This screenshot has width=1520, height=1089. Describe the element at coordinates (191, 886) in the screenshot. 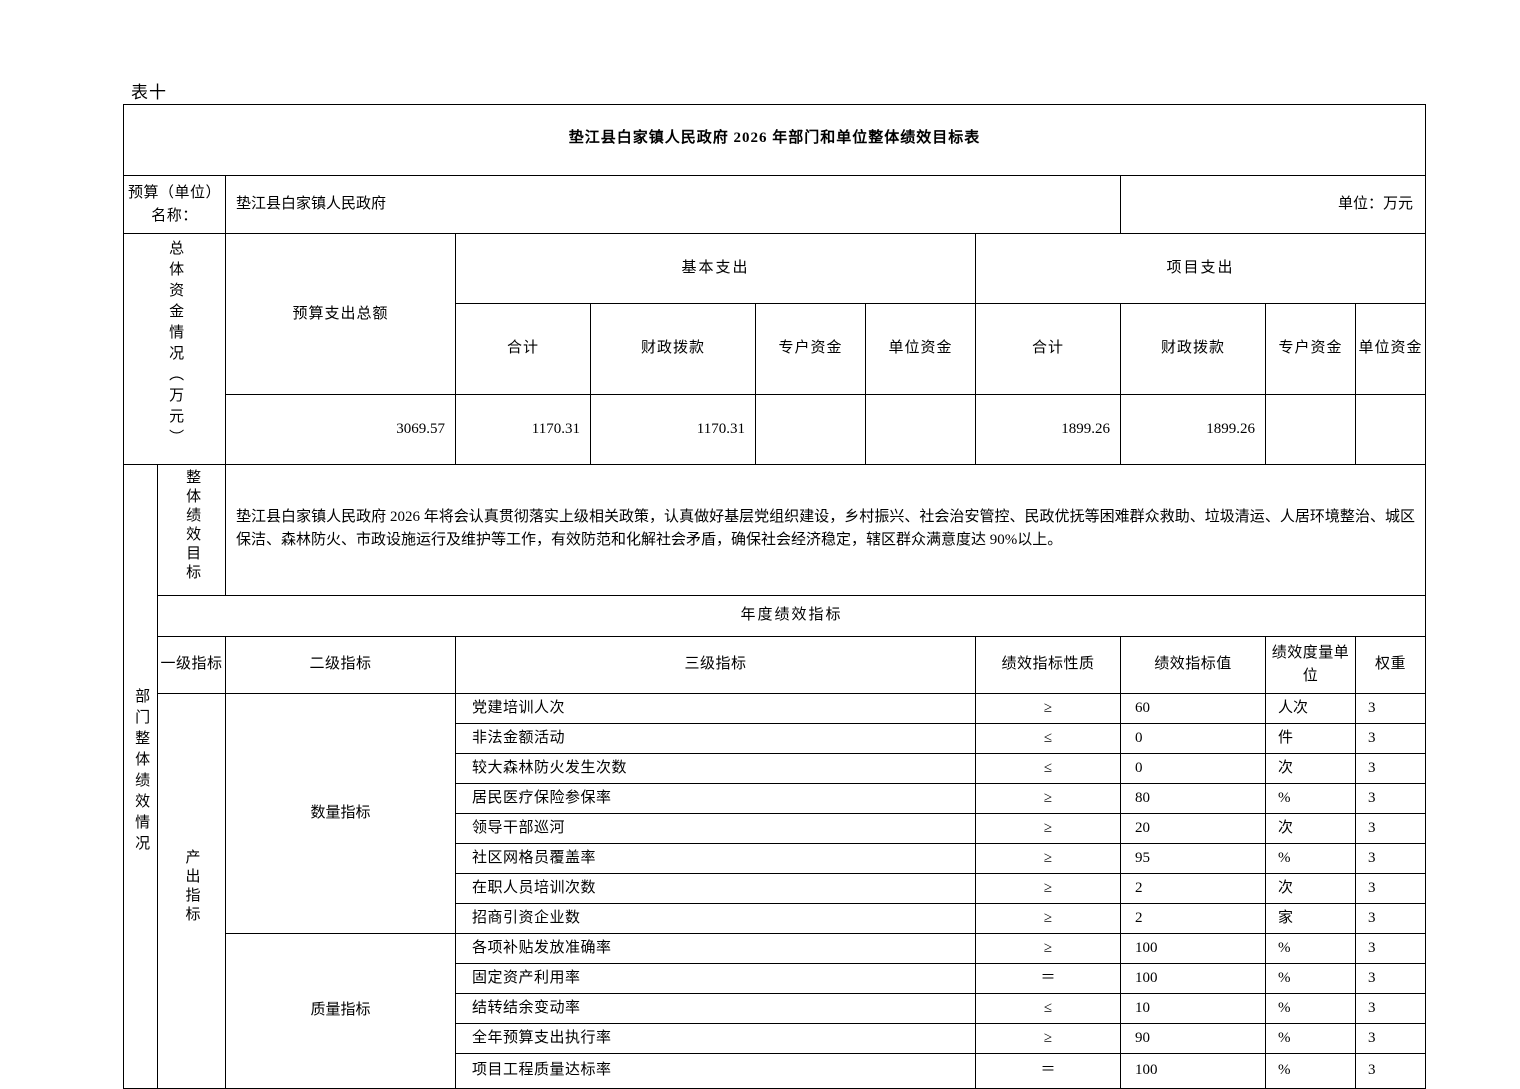

I see `level1-indicator-label: 产出指标` at that location.